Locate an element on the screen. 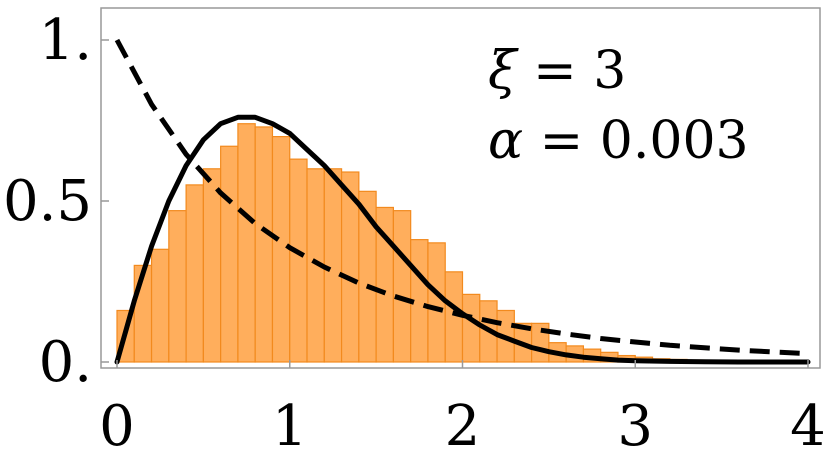 The width and height of the screenshot is (830, 462). annotation-xi: ξ = 3 is located at coordinates (557, 71).